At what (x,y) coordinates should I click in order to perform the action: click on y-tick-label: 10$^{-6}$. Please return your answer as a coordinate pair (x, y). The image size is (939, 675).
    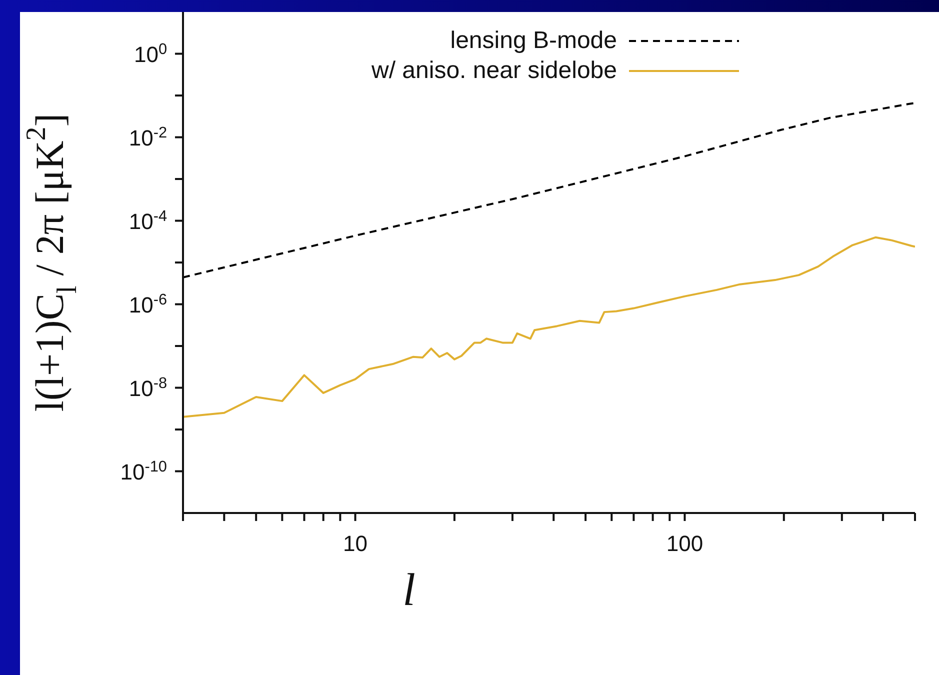
    Looking at the image, I should click on (147, 304).